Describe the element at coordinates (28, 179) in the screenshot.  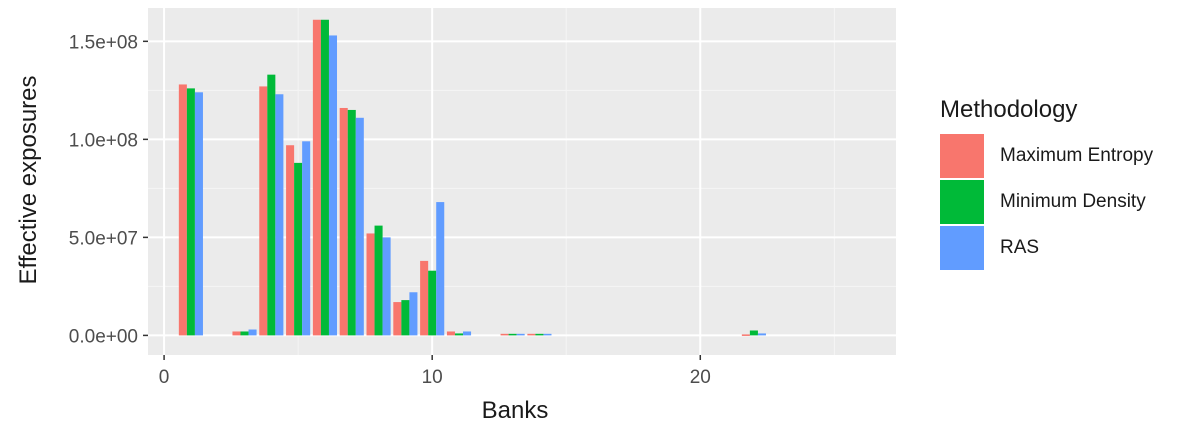
I see `y-axis-label: Effective exposures` at that location.